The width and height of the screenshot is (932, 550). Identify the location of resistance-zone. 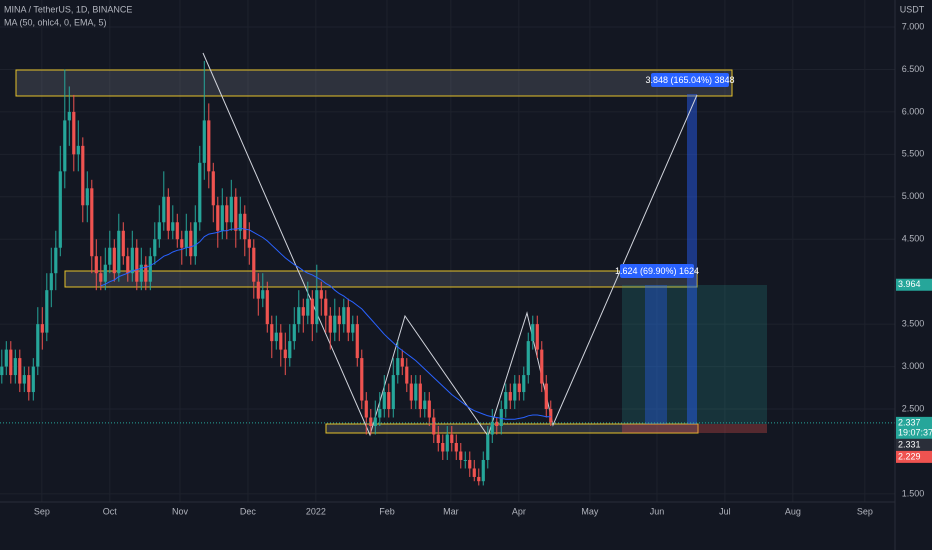
(374, 83).